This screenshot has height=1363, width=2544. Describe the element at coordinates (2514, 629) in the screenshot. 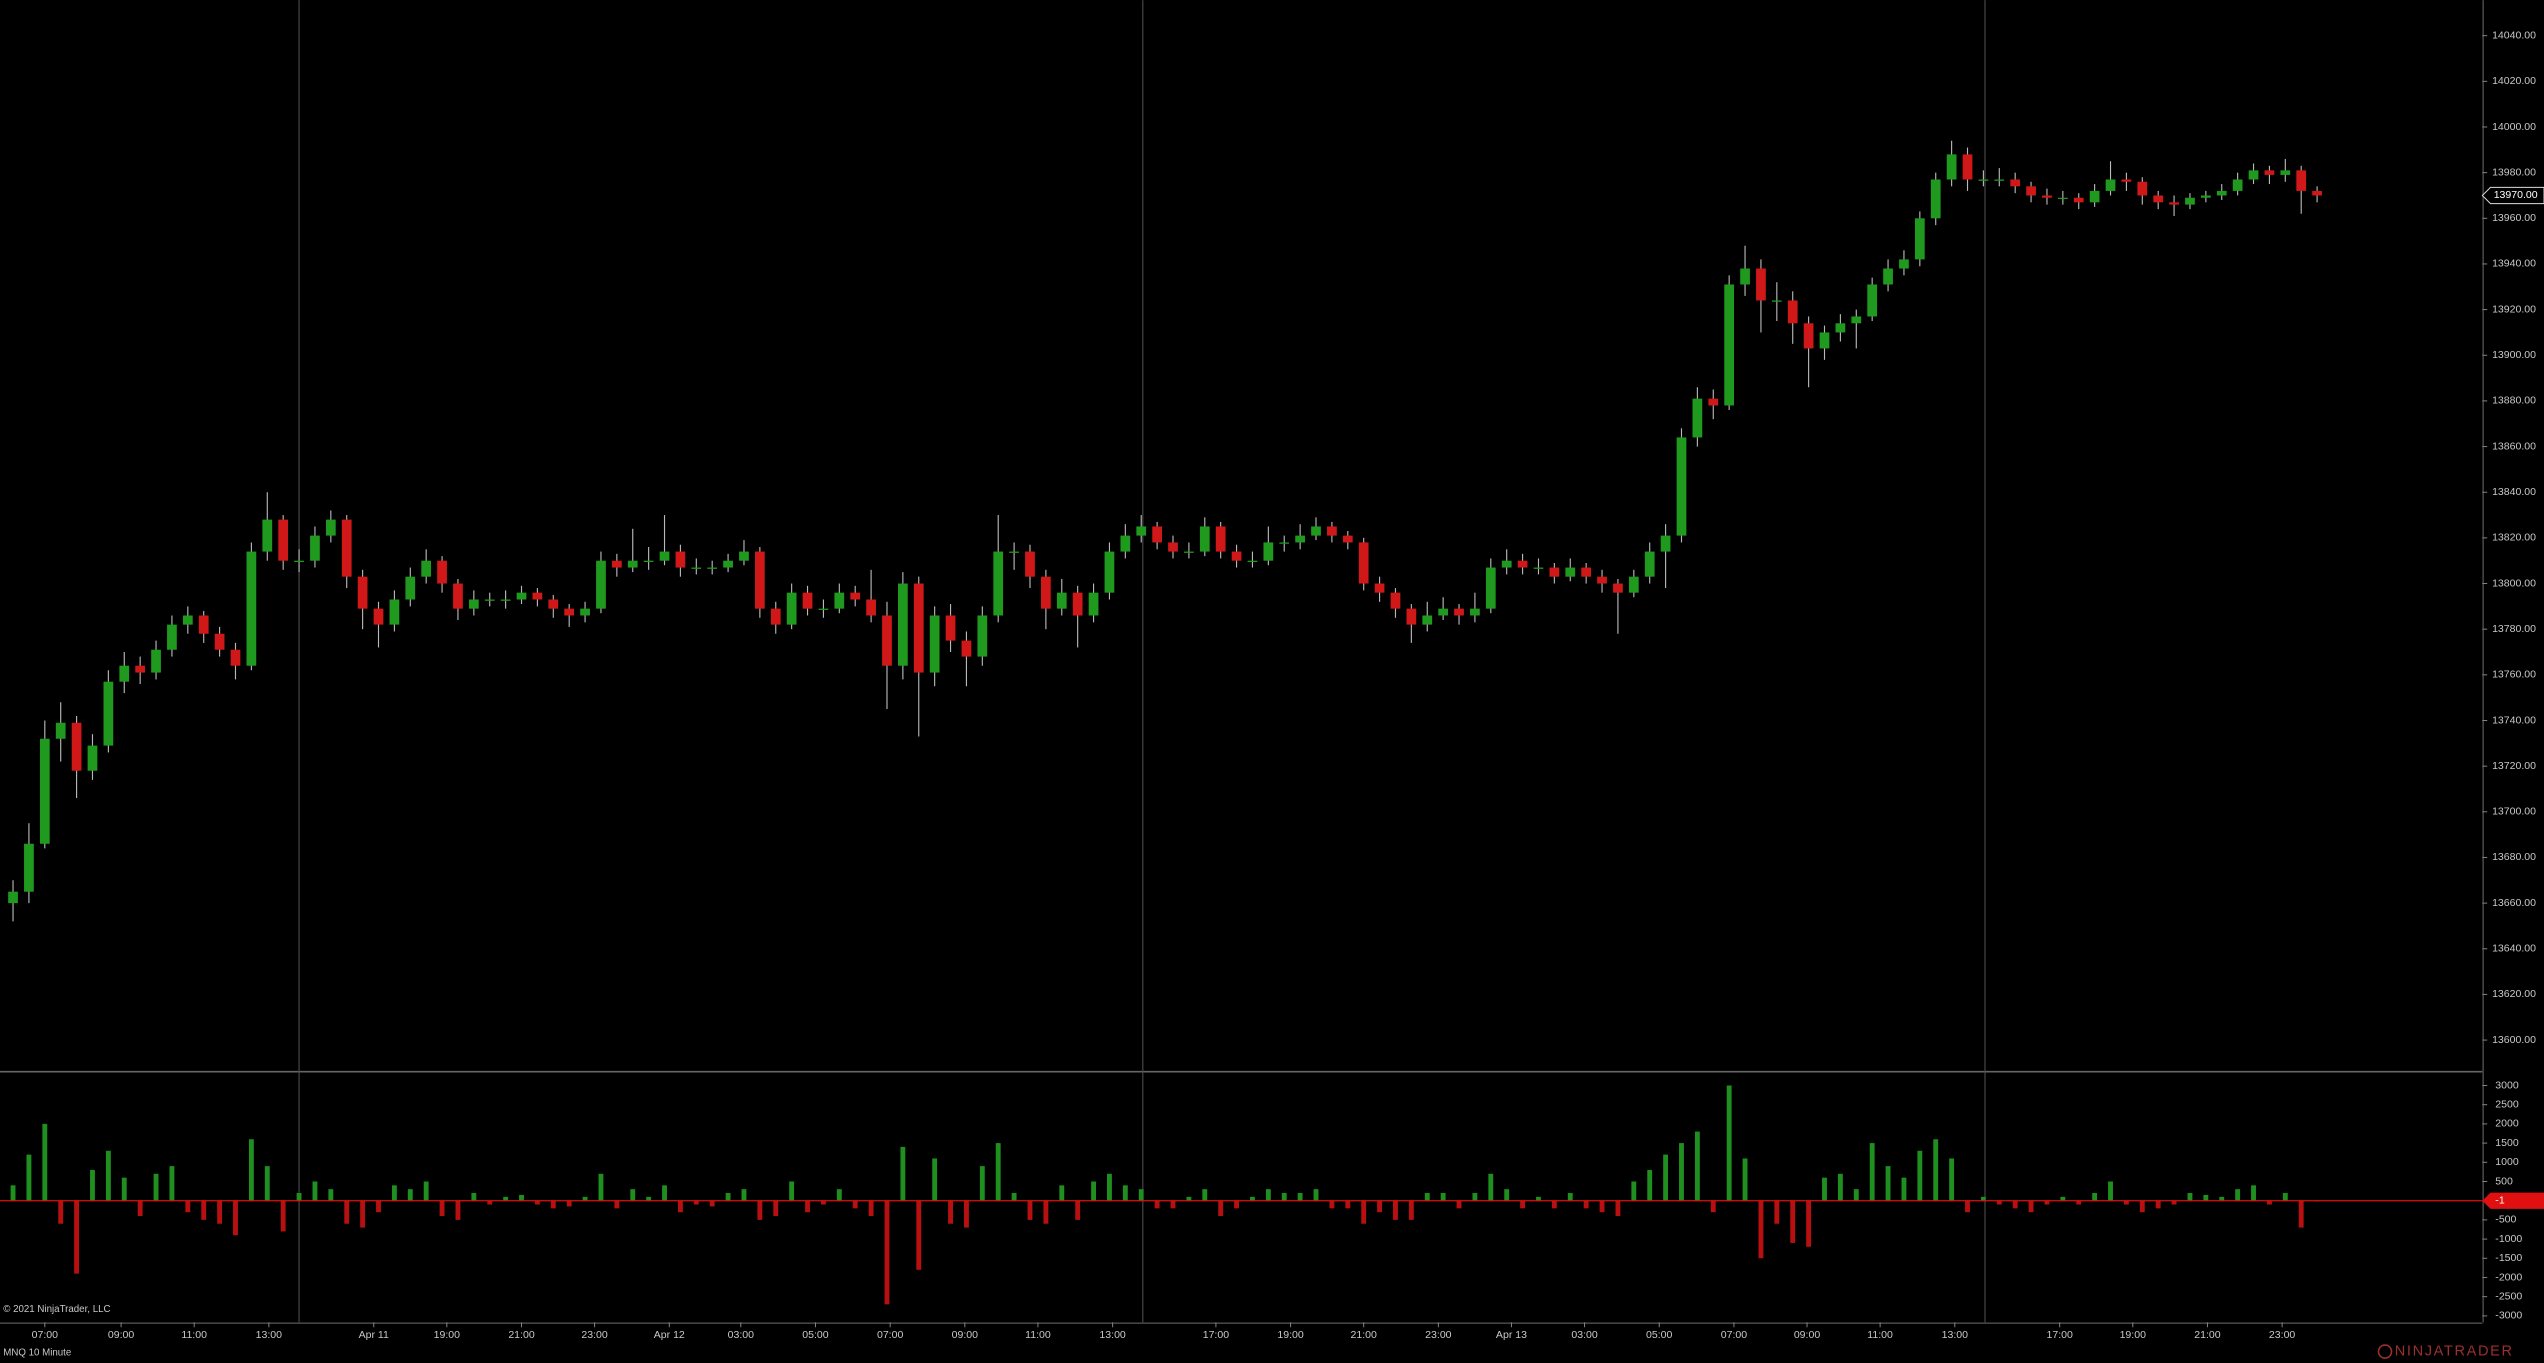

I see `y-tick-label: 13780.00` at that location.